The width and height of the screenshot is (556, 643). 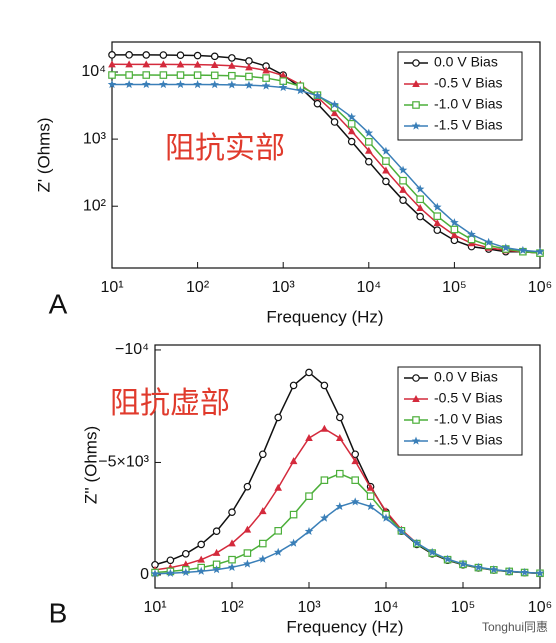 What do you see at coordinates (58, 303) in the screenshot?
I see `panel-label: A` at bounding box center [58, 303].